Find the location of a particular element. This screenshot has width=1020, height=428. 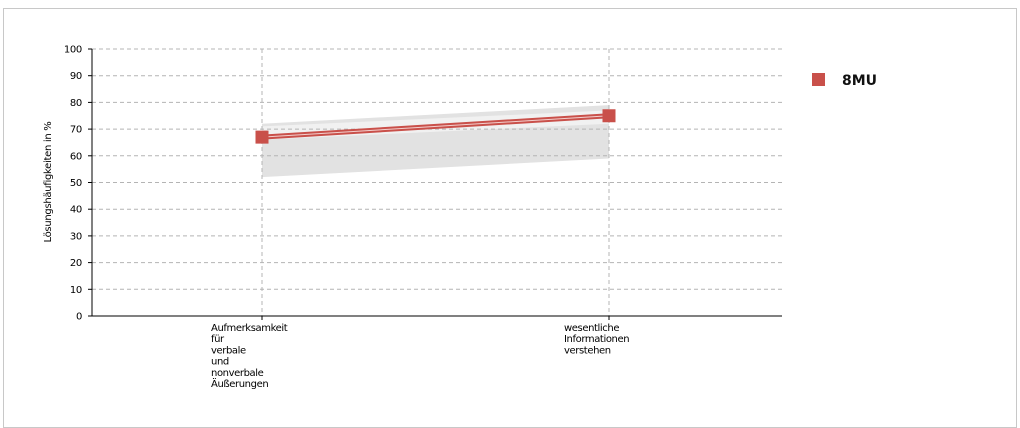

y-tick-label-10: 10 is located at coordinates (76, 290).